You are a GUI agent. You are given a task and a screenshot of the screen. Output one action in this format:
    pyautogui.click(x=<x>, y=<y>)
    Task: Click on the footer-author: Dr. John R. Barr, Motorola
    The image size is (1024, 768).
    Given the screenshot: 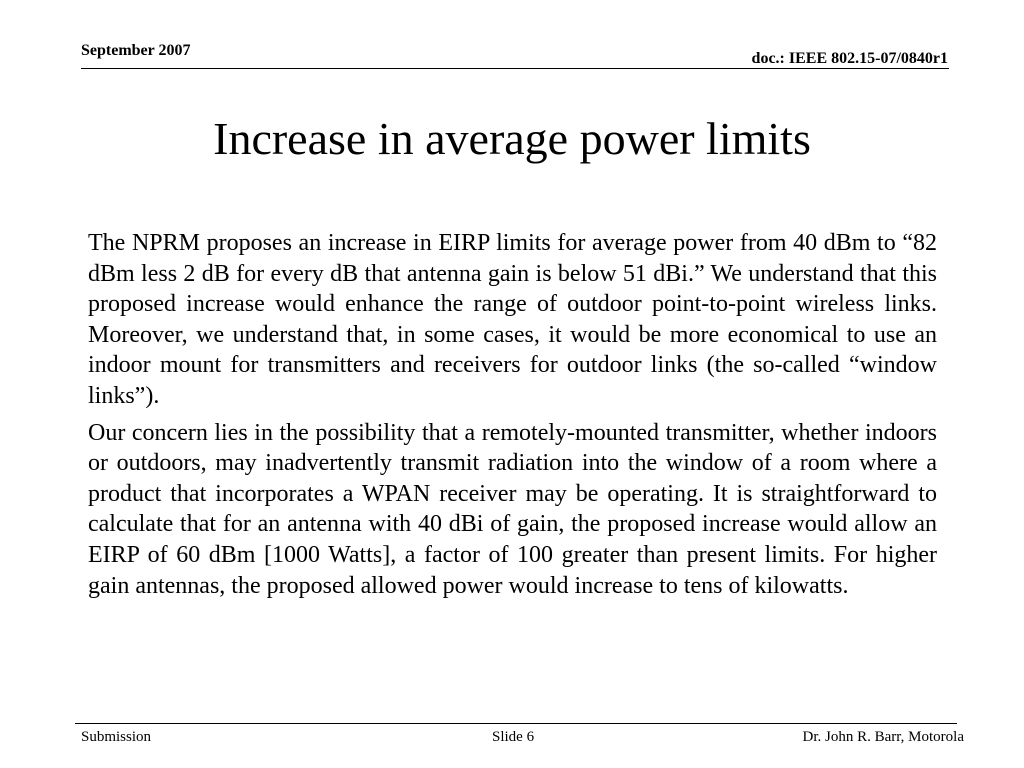 What is the action you would take?
    pyautogui.click(x=883, y=737)
    